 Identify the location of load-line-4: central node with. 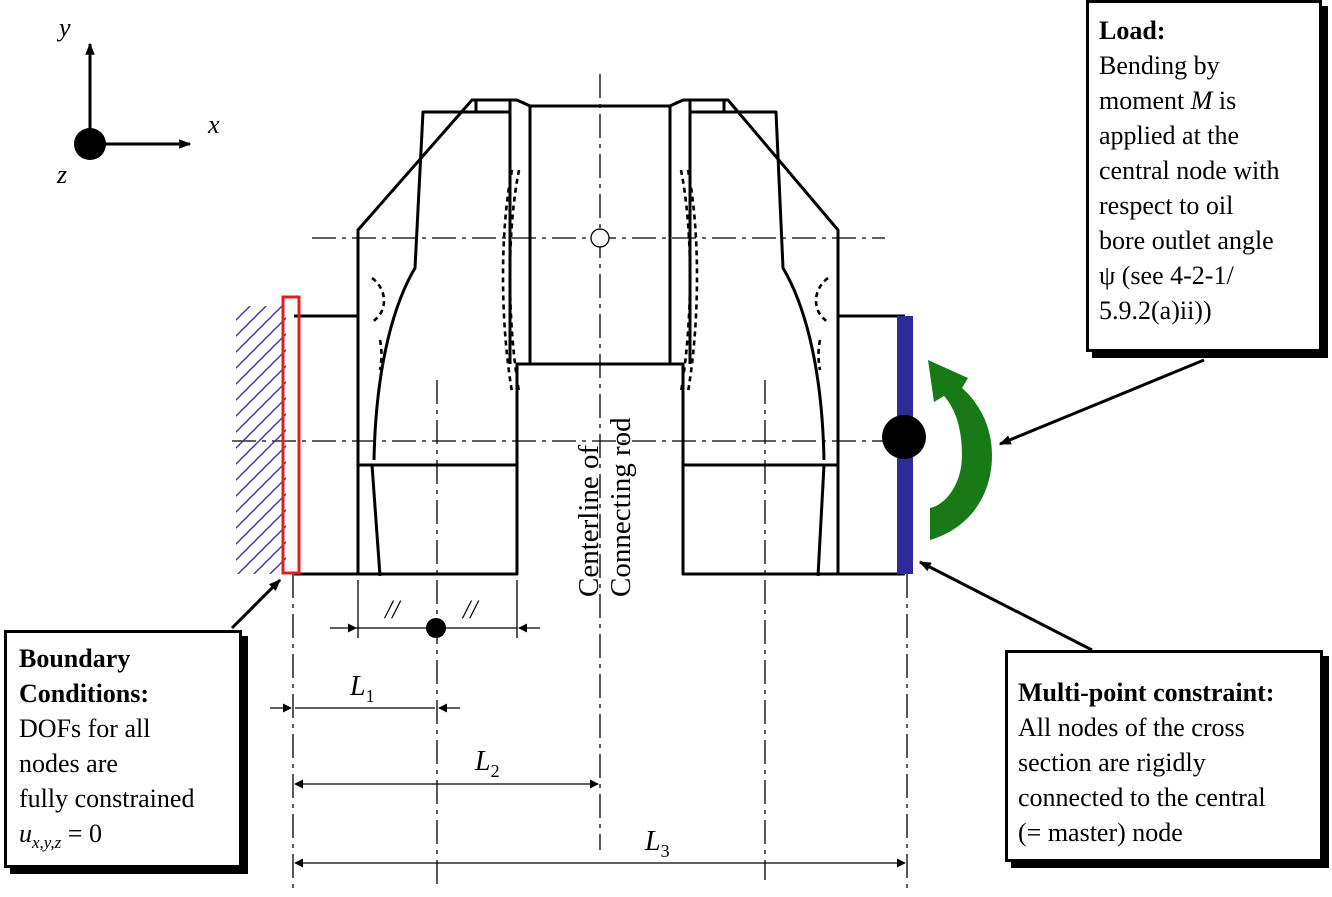
(1189, 170).